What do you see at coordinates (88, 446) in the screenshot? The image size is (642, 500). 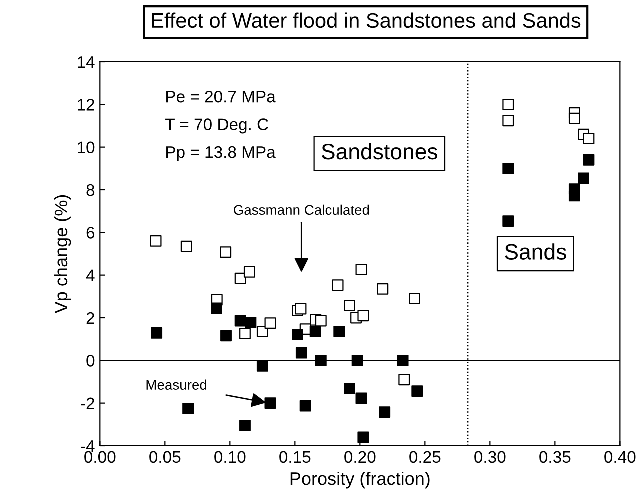 I see `y-tick-label: -4` at bounding box center [88, 446].